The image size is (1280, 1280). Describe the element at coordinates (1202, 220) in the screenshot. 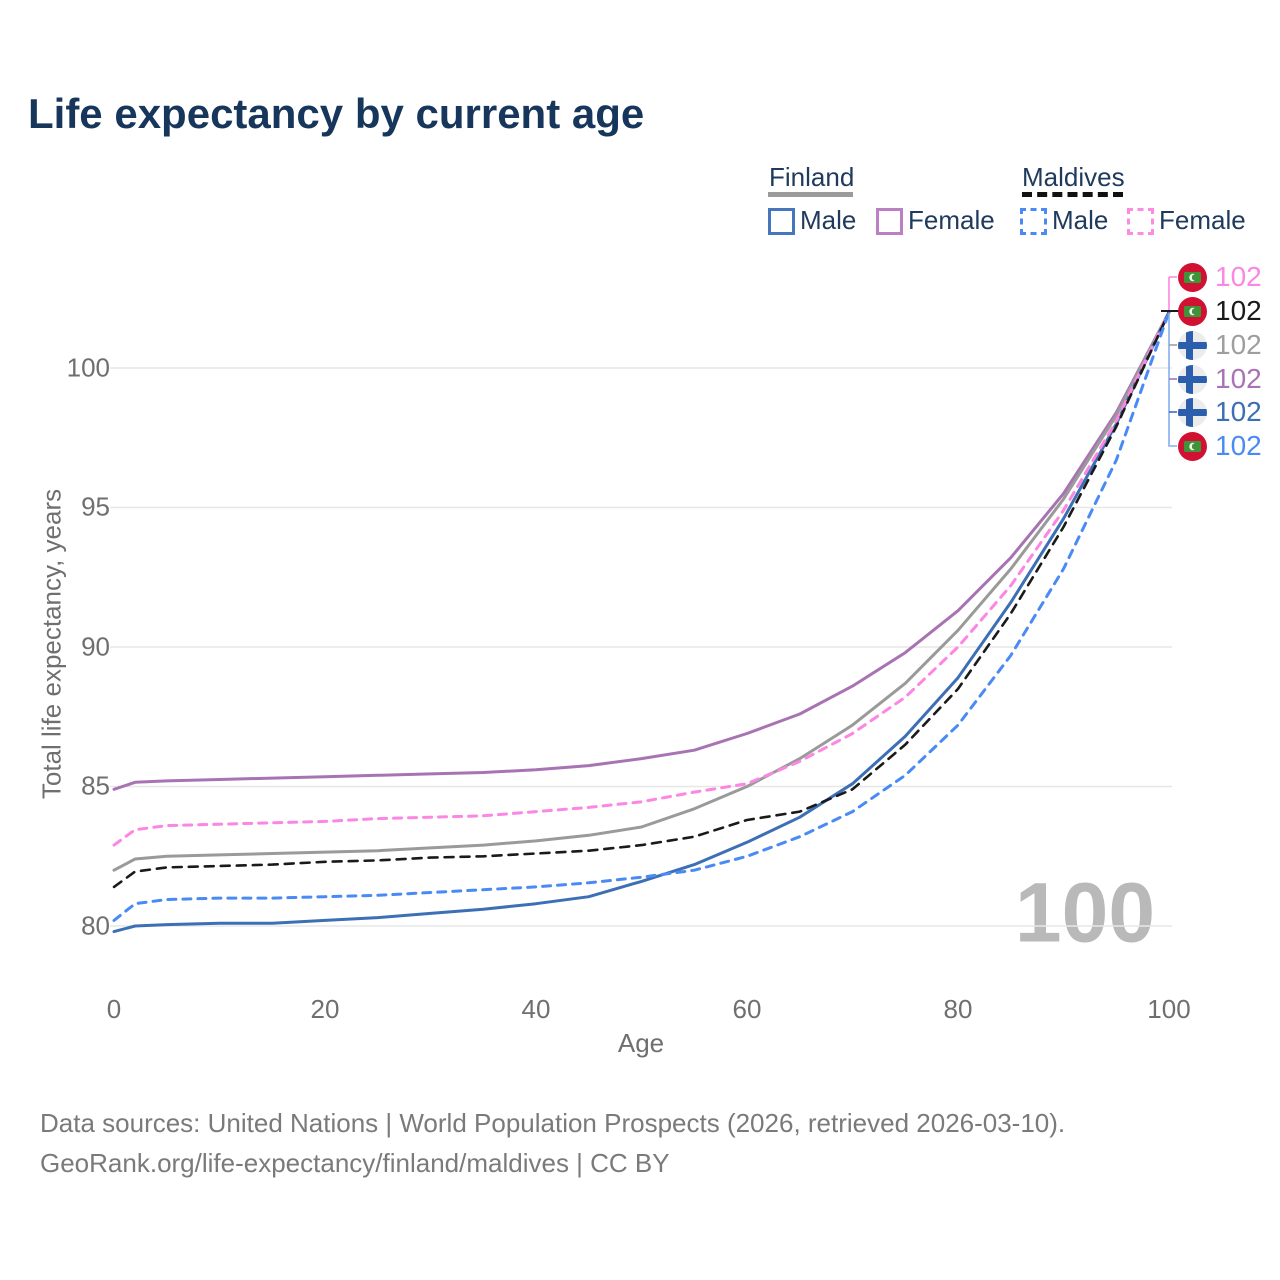

I see `legend-item-maldives-female: Female` at that location.